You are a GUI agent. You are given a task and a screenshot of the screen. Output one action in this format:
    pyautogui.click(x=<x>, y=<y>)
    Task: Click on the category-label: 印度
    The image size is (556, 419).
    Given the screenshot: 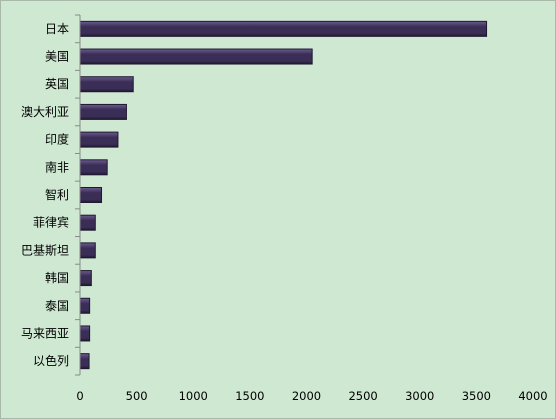 What is the action you would take?
    pyautogui.click(x=57, y=139)
    